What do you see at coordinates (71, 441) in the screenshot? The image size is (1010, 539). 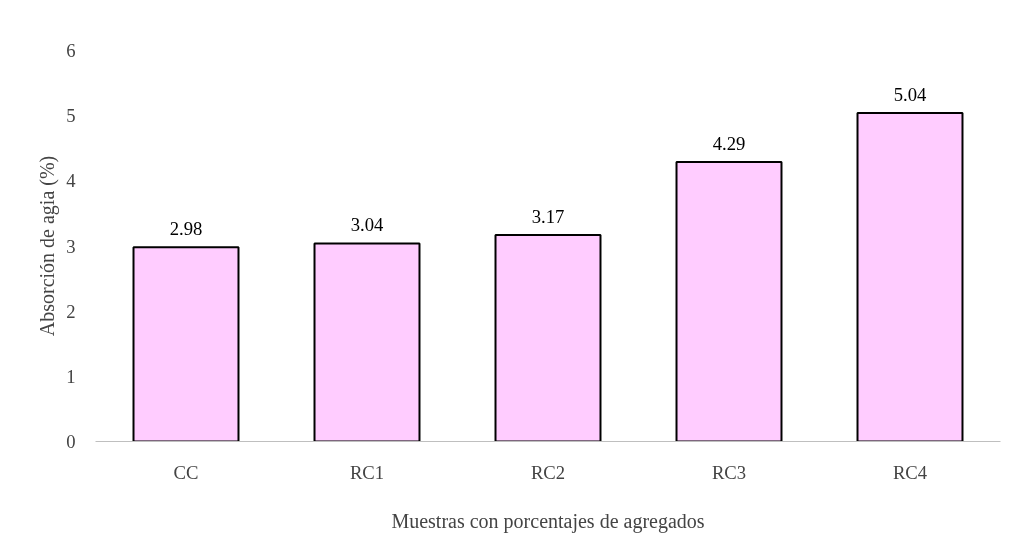 I see `y-tick-label: 0` at bounding box center [71, 441].